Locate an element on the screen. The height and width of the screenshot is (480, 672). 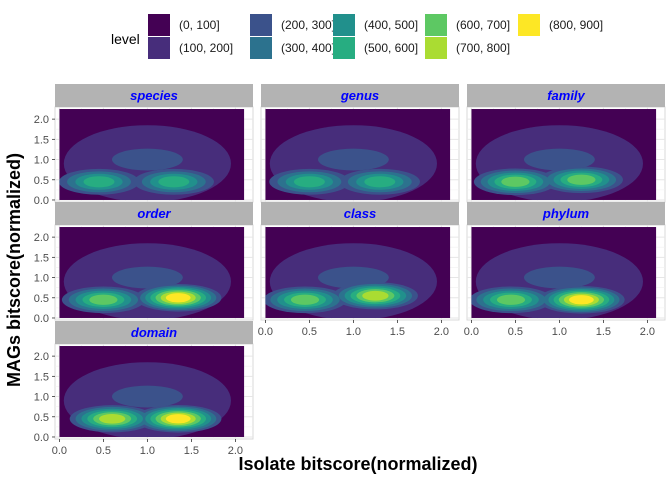
legend-item: (600, 700] is located at coordinates (467, 25).